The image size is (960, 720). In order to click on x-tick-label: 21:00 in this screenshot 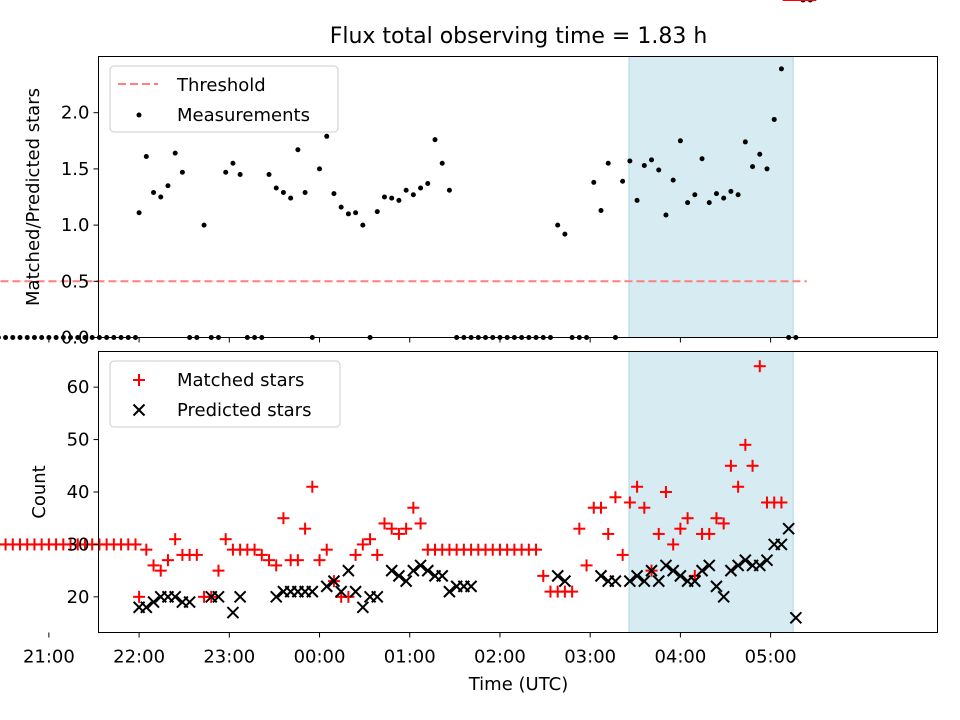, I will do `click(49, 657)`.